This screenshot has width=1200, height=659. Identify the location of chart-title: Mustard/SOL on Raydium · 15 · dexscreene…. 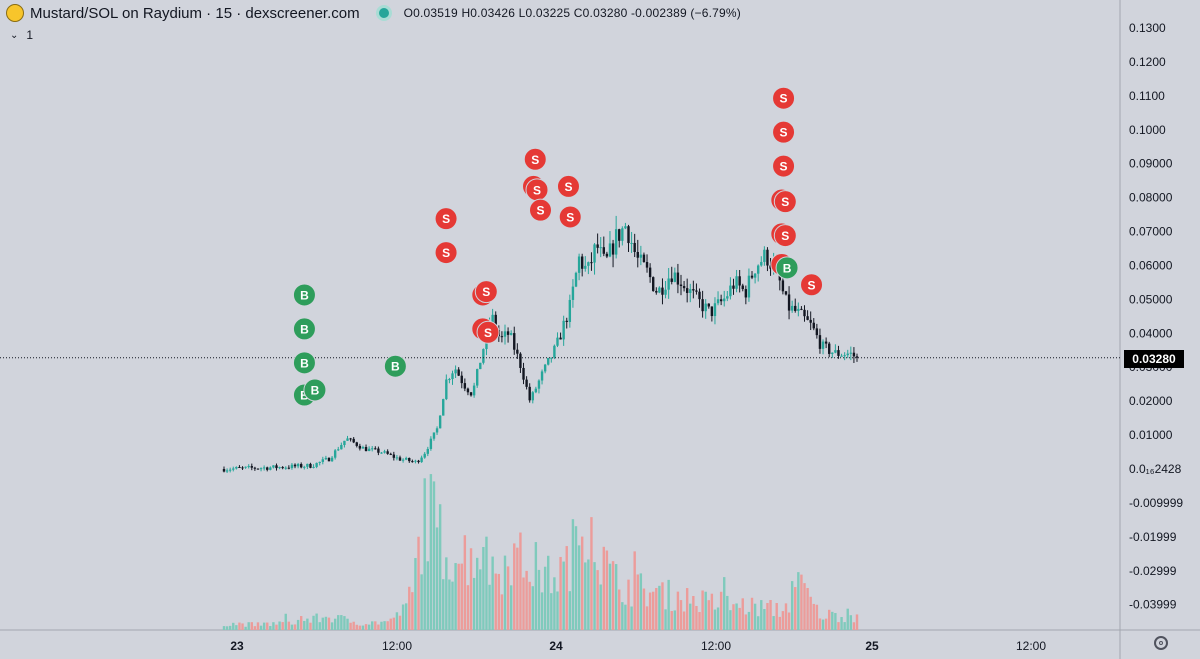
(195, 13).